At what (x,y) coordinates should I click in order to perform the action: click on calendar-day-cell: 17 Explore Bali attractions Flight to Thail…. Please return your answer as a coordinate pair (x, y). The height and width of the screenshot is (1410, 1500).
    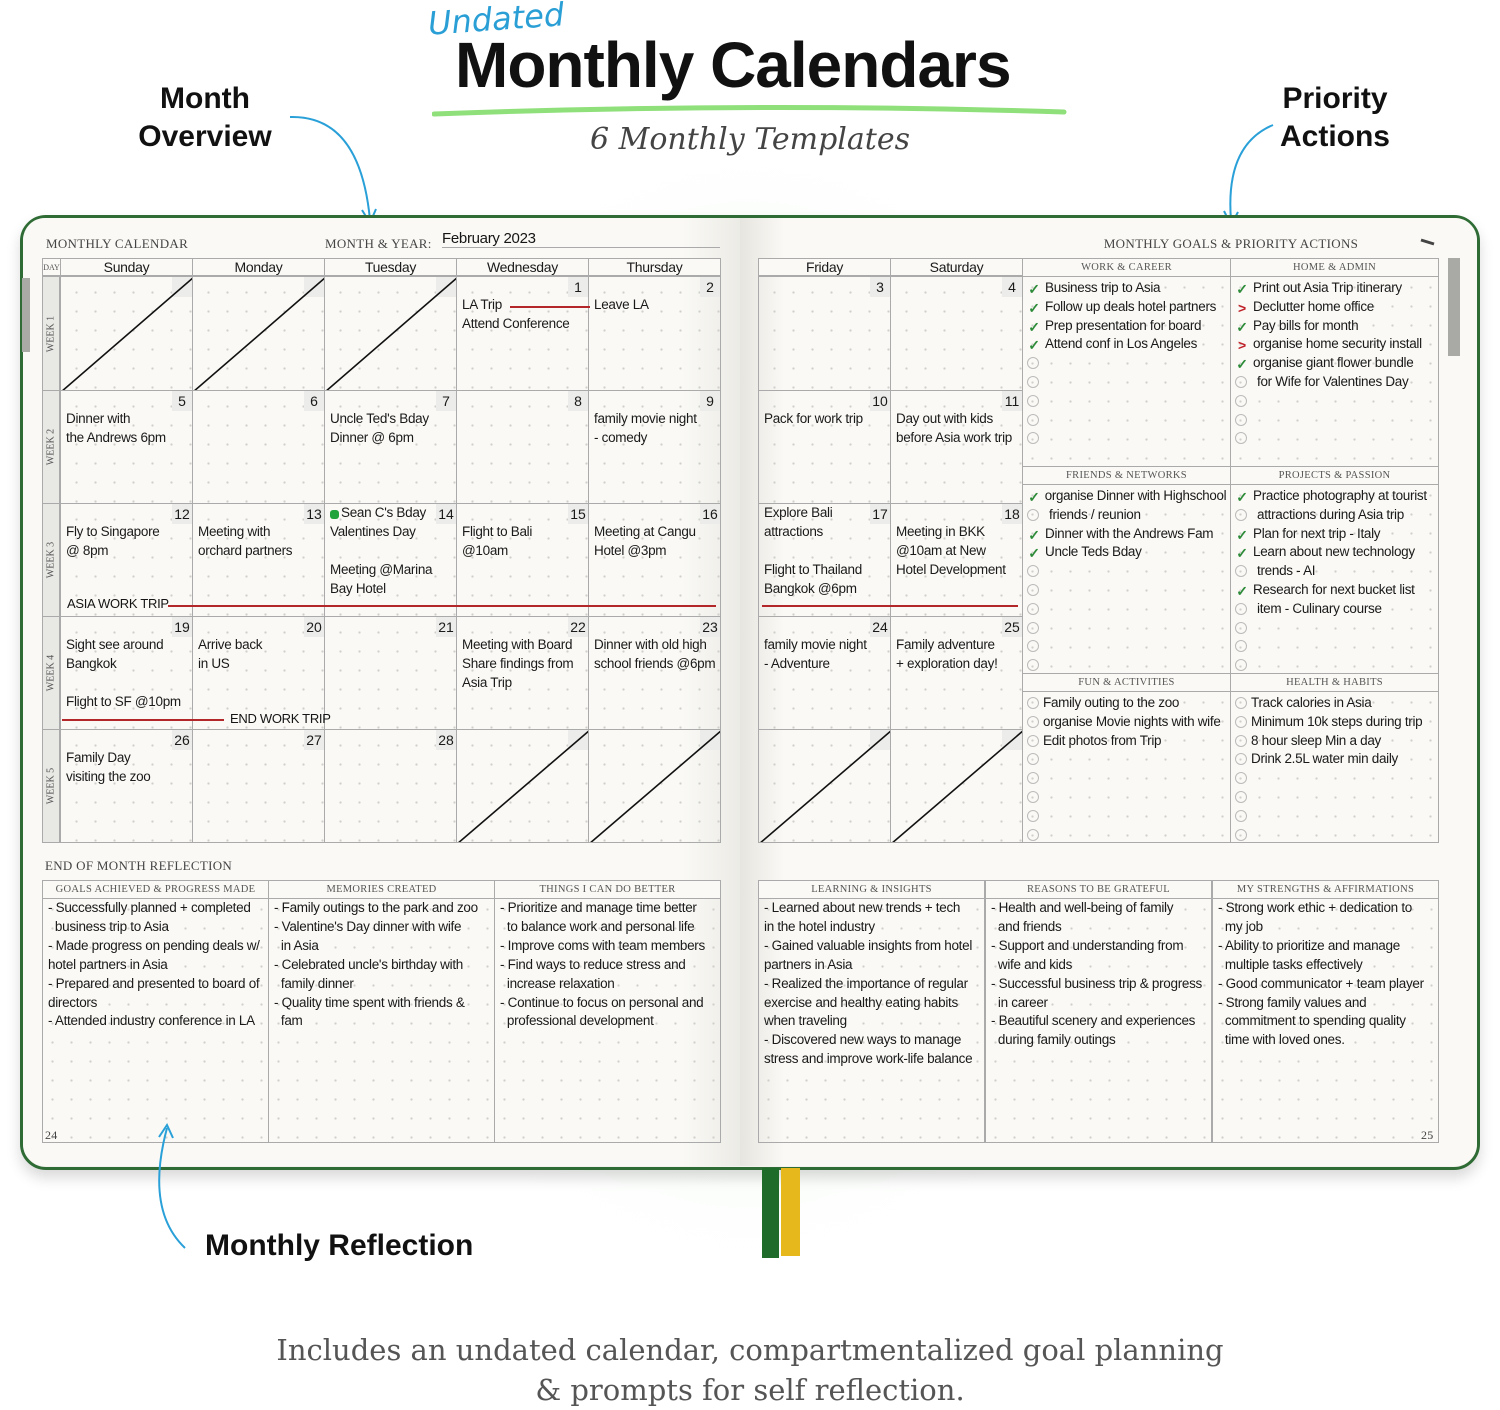
    Looking at the image, I should click on (824, 560).